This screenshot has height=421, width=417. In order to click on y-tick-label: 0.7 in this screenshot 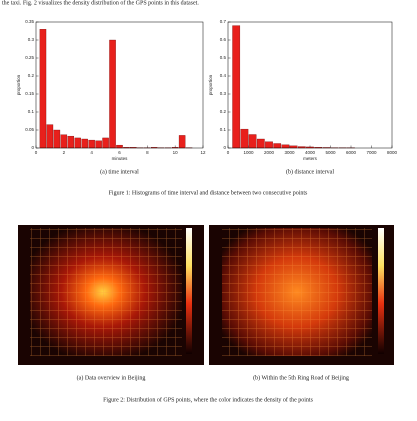, I will do `click(223, 21)`.